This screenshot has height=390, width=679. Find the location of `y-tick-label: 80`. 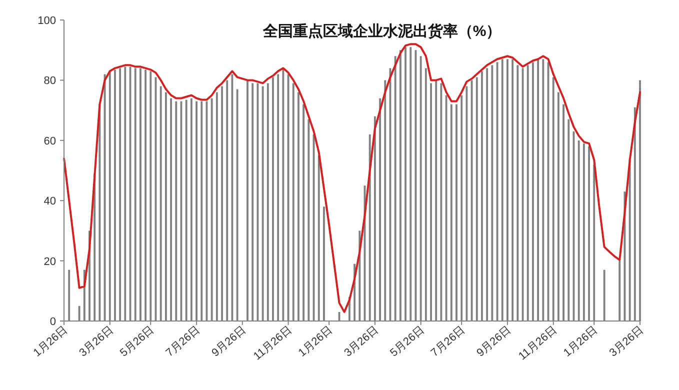

y-tick-label: 80 is located at coordinates (50, 81).